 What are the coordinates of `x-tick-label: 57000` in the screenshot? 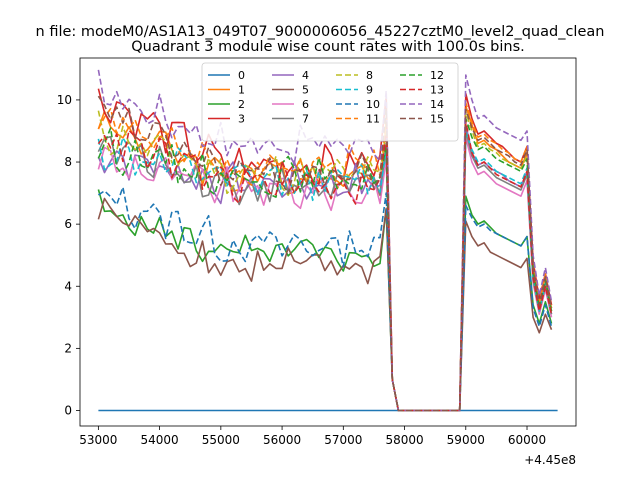 It's located at (343, 440).